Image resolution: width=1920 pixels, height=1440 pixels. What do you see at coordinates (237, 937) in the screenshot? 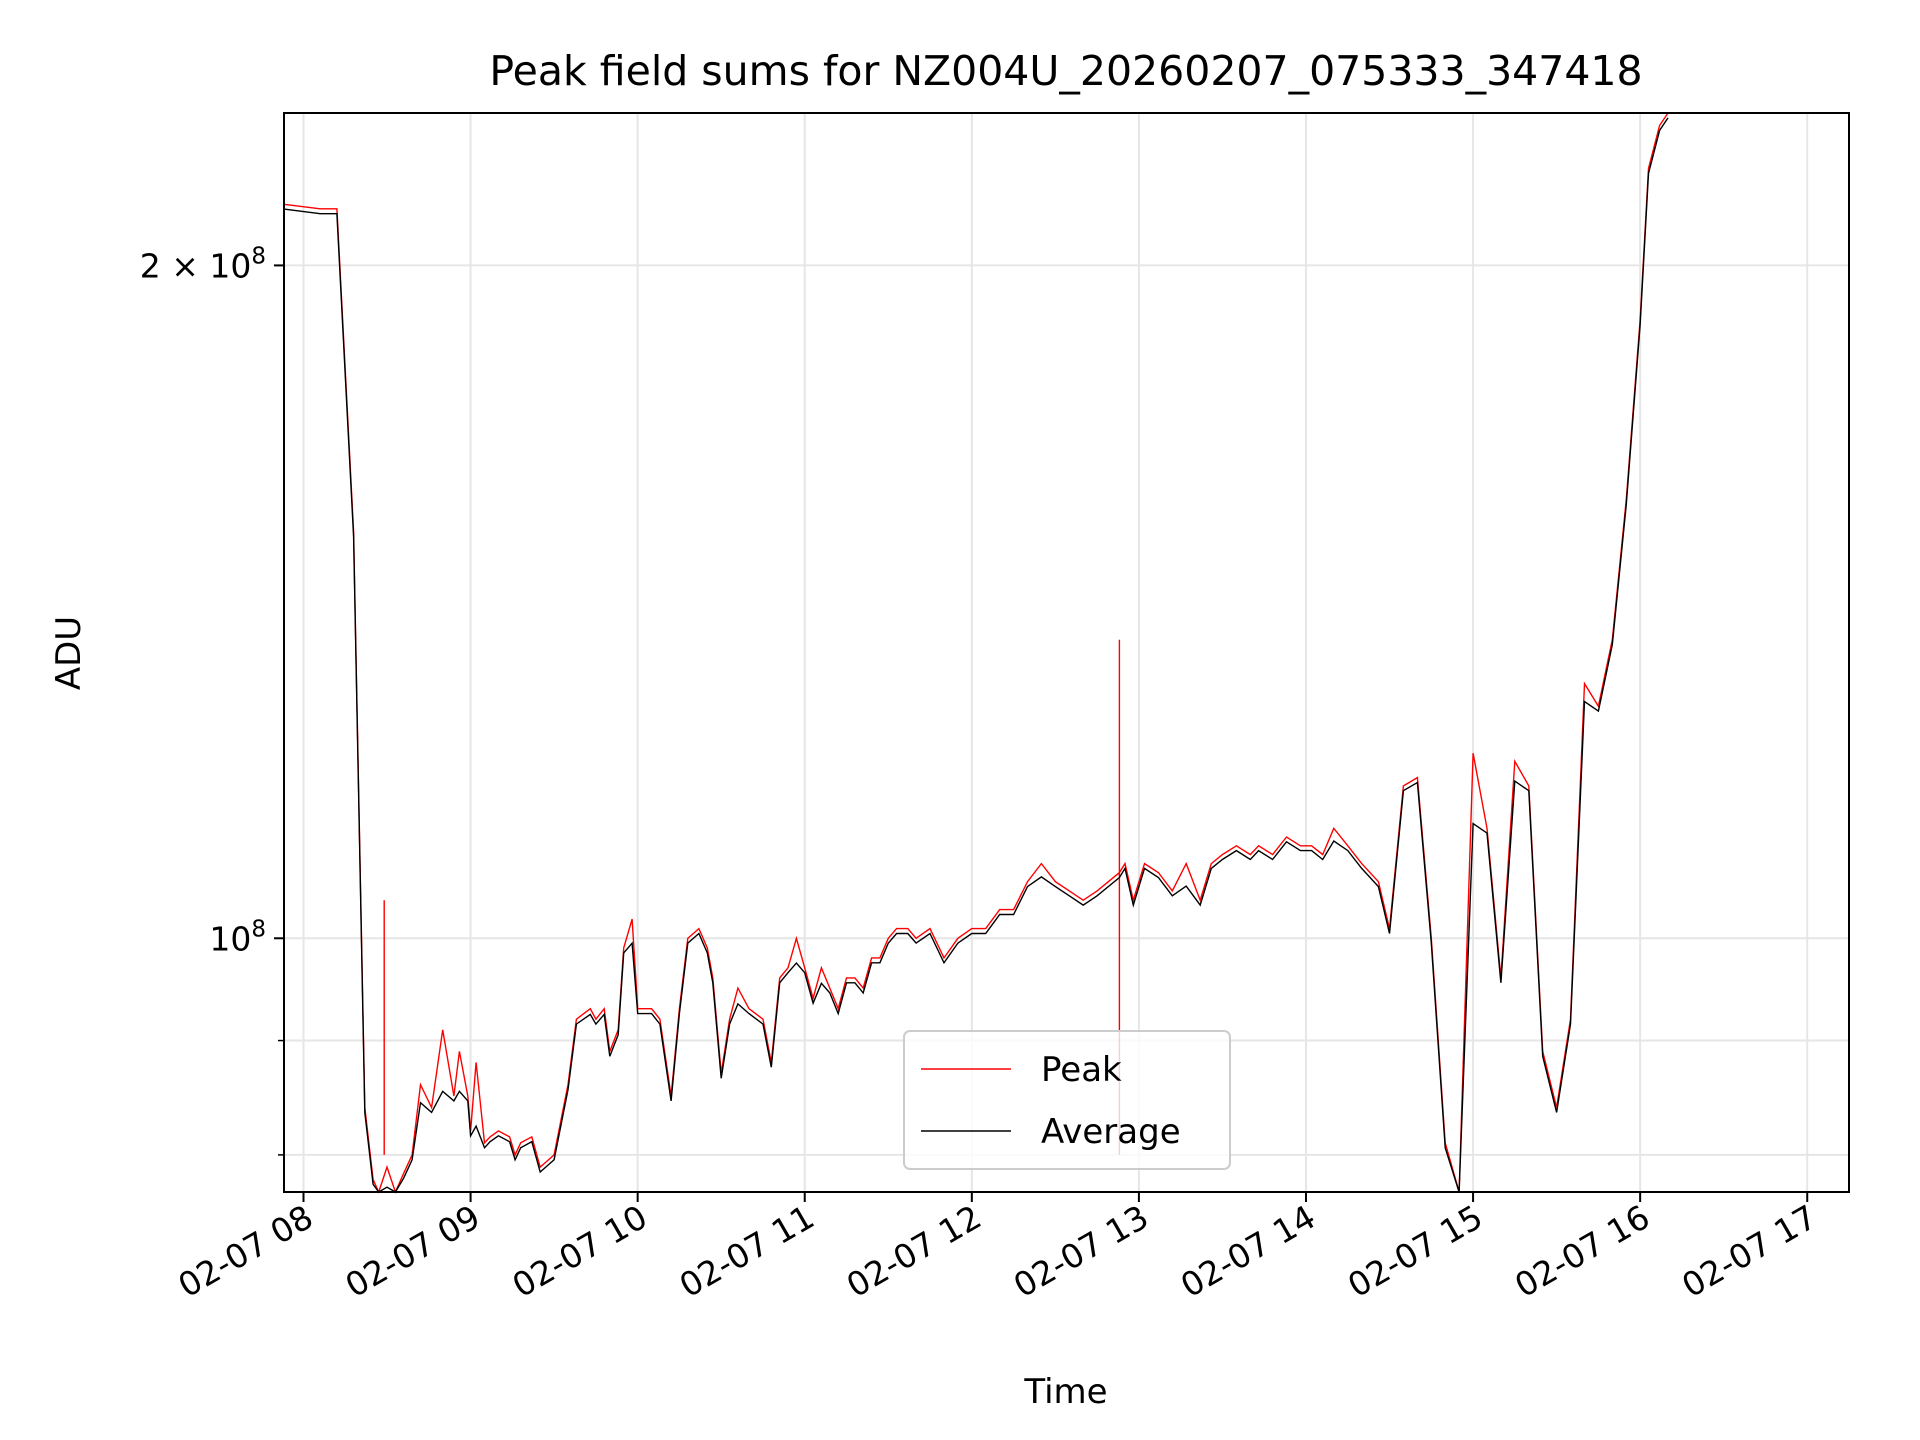
I see `y-tick-label: 108` at bounding box center [237, 937].